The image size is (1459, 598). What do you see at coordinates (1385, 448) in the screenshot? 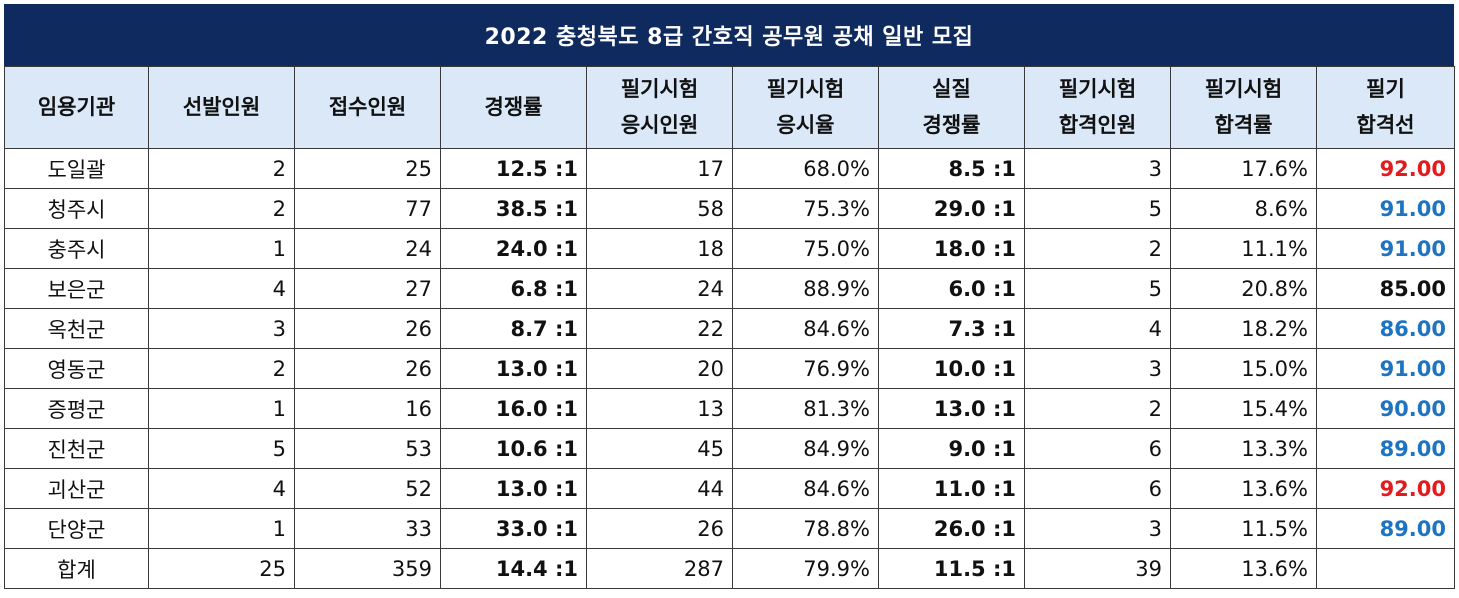
I see `cell-cutoff: 89.00` at bounding box center [1385, 448].